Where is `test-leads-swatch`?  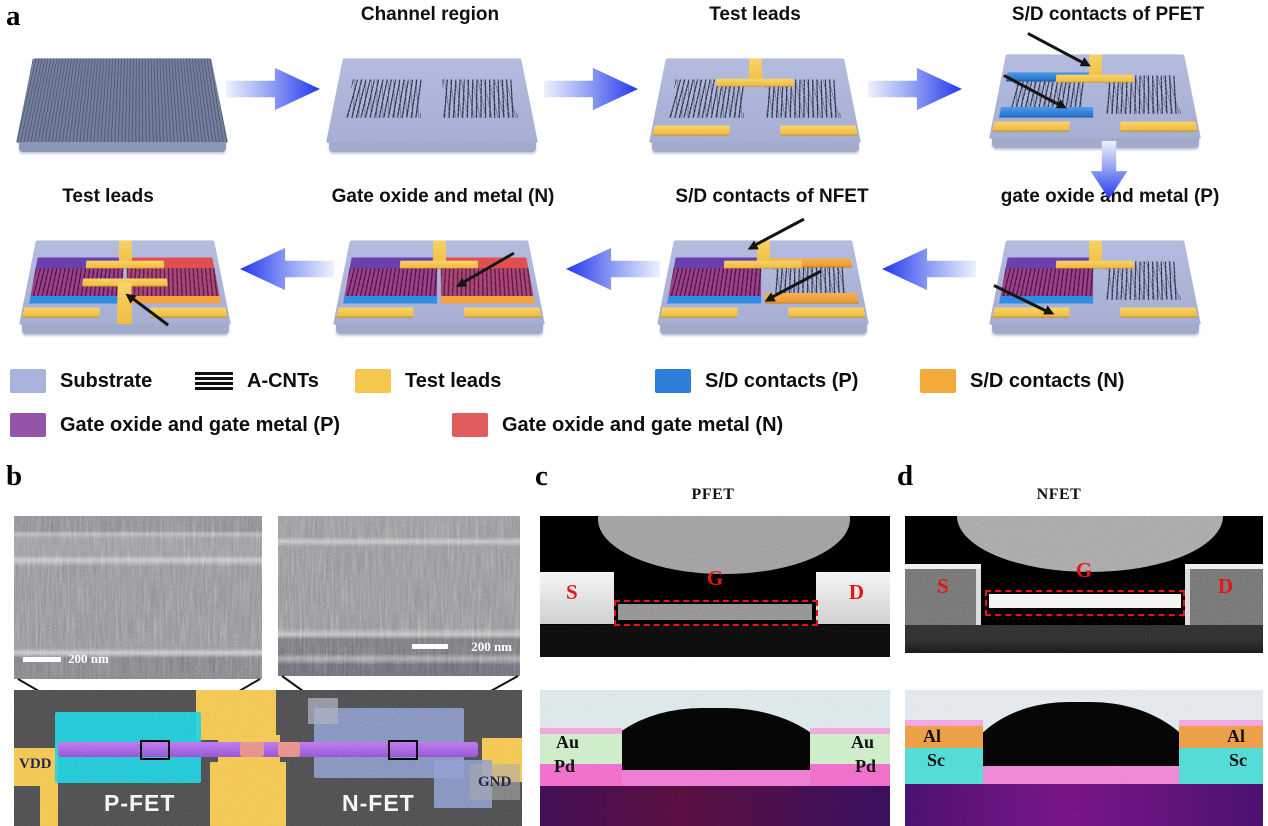
test-leads-swatch is located at coordinates (373, 381).